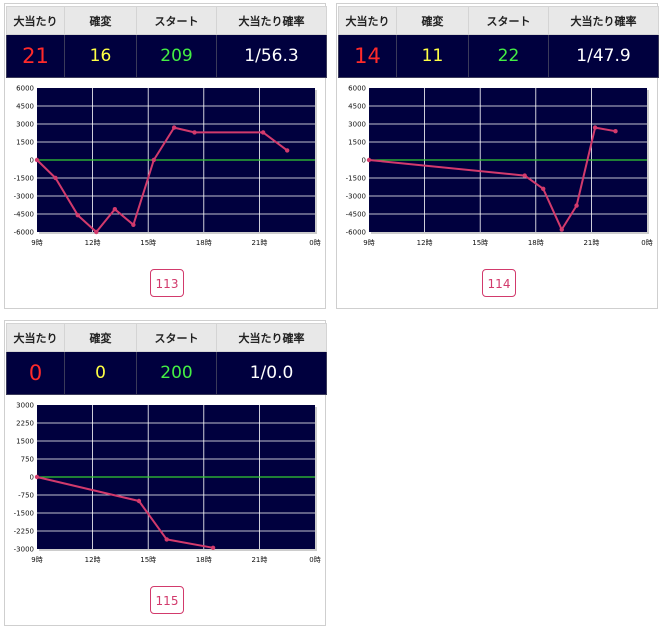 The height and width of the screenshot is (631, 662). Describe the element at coordinates (100, 56) in the screenshot. I see `kakuhen-value: 16` at that location.